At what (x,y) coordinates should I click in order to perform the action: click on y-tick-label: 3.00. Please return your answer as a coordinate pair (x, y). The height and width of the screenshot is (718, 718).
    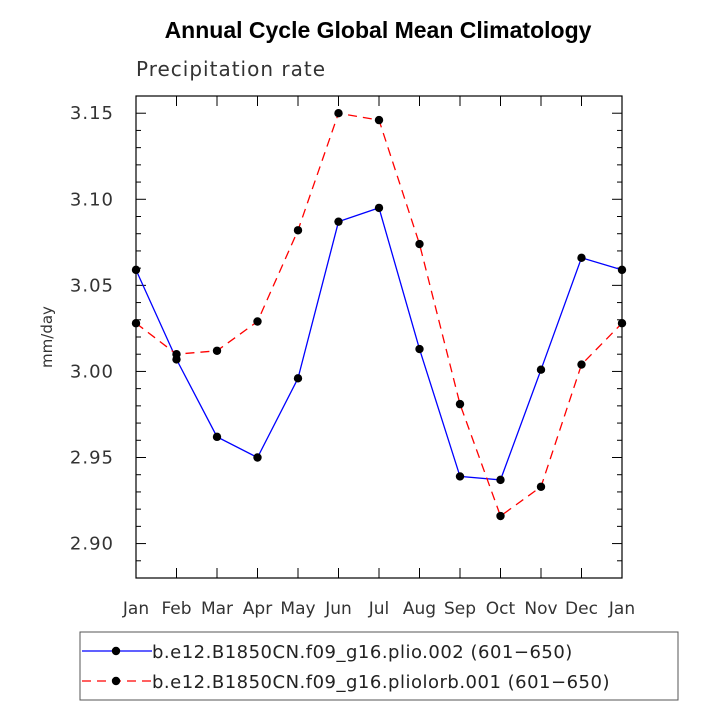
    Looking at the image, I should click on (92, 371).